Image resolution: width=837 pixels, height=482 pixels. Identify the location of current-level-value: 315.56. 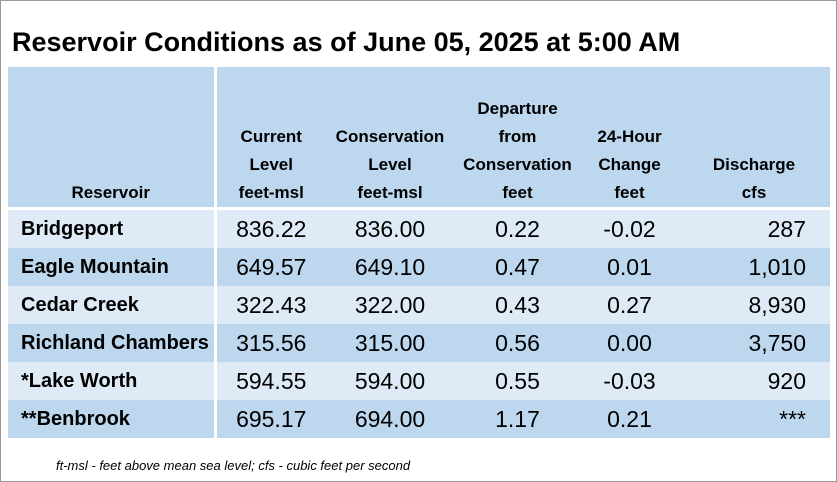
(270, 343).